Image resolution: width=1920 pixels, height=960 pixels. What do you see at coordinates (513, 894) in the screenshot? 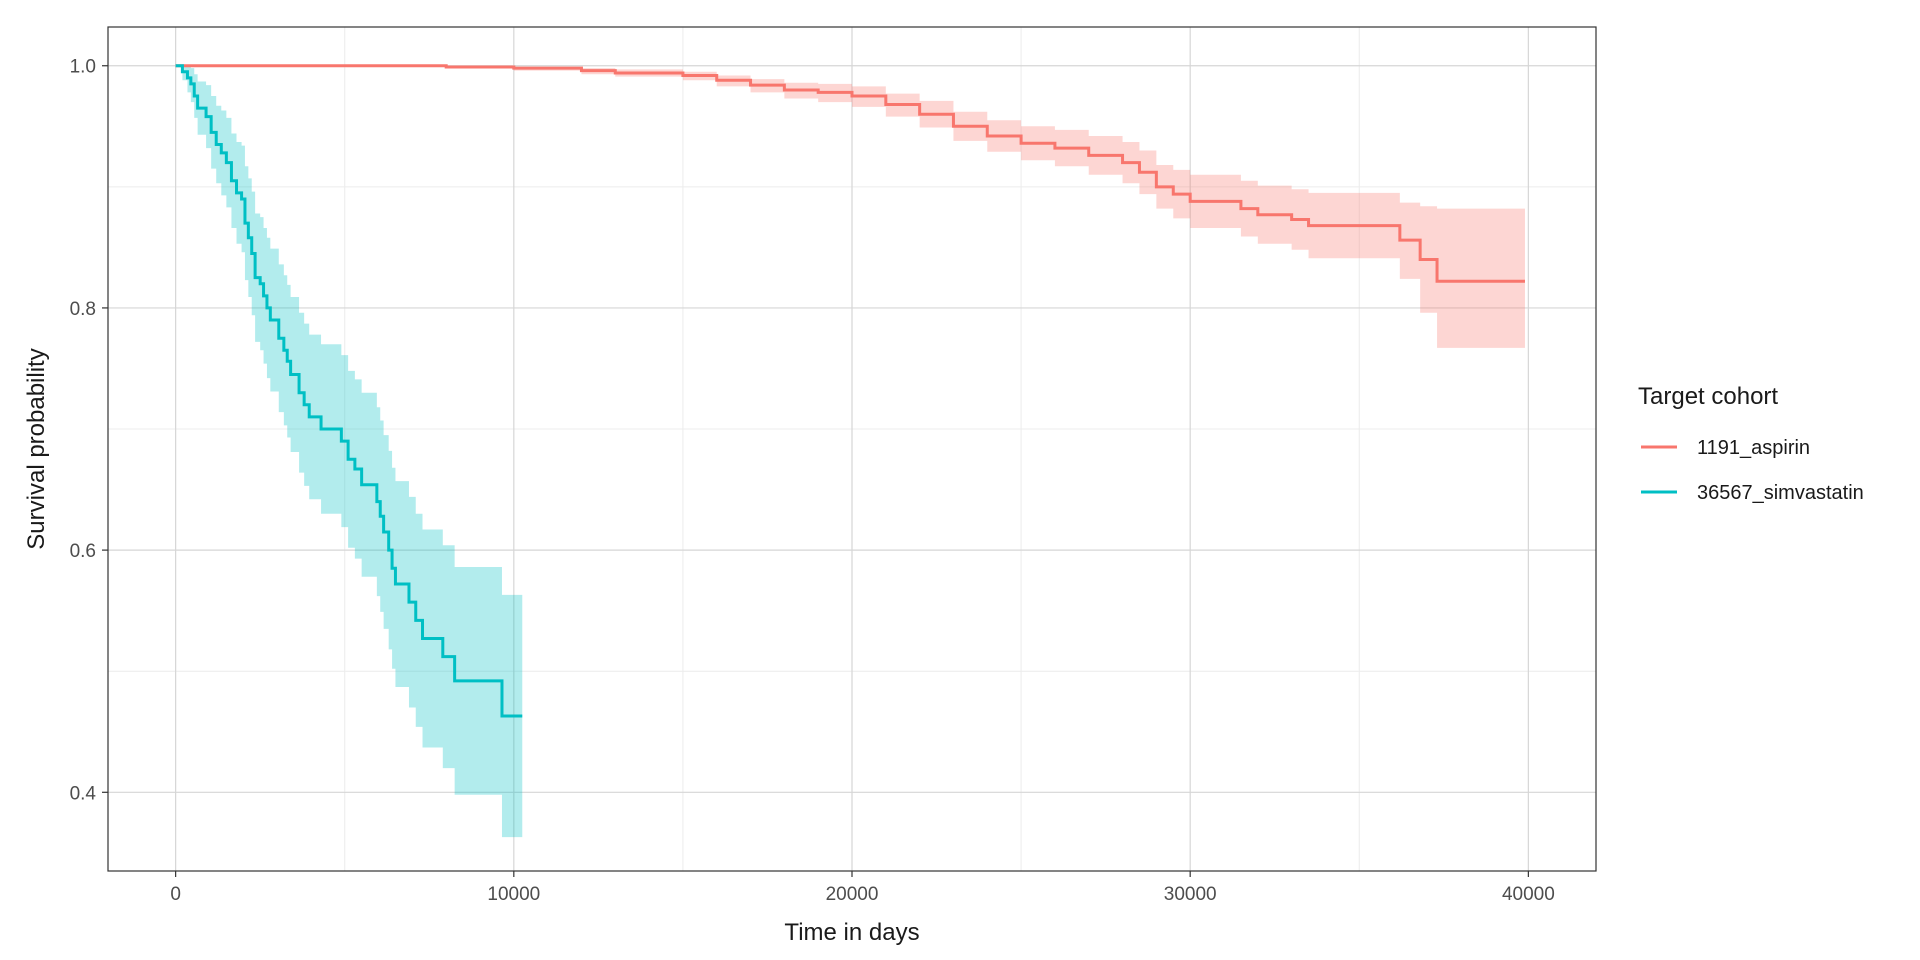
I see `x-tick-label: 10000` at bounding box center [513, 894].